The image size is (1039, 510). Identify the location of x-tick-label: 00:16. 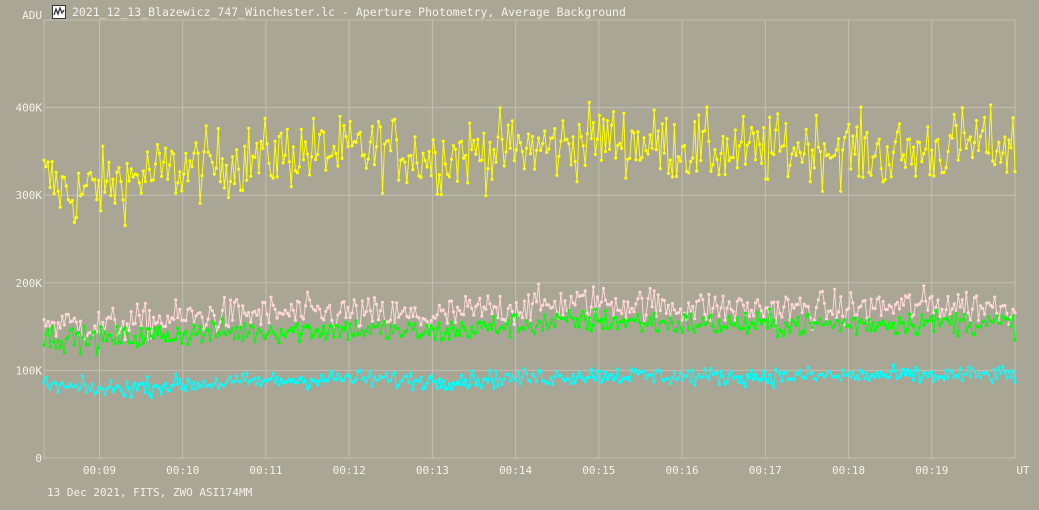
(682, 470).